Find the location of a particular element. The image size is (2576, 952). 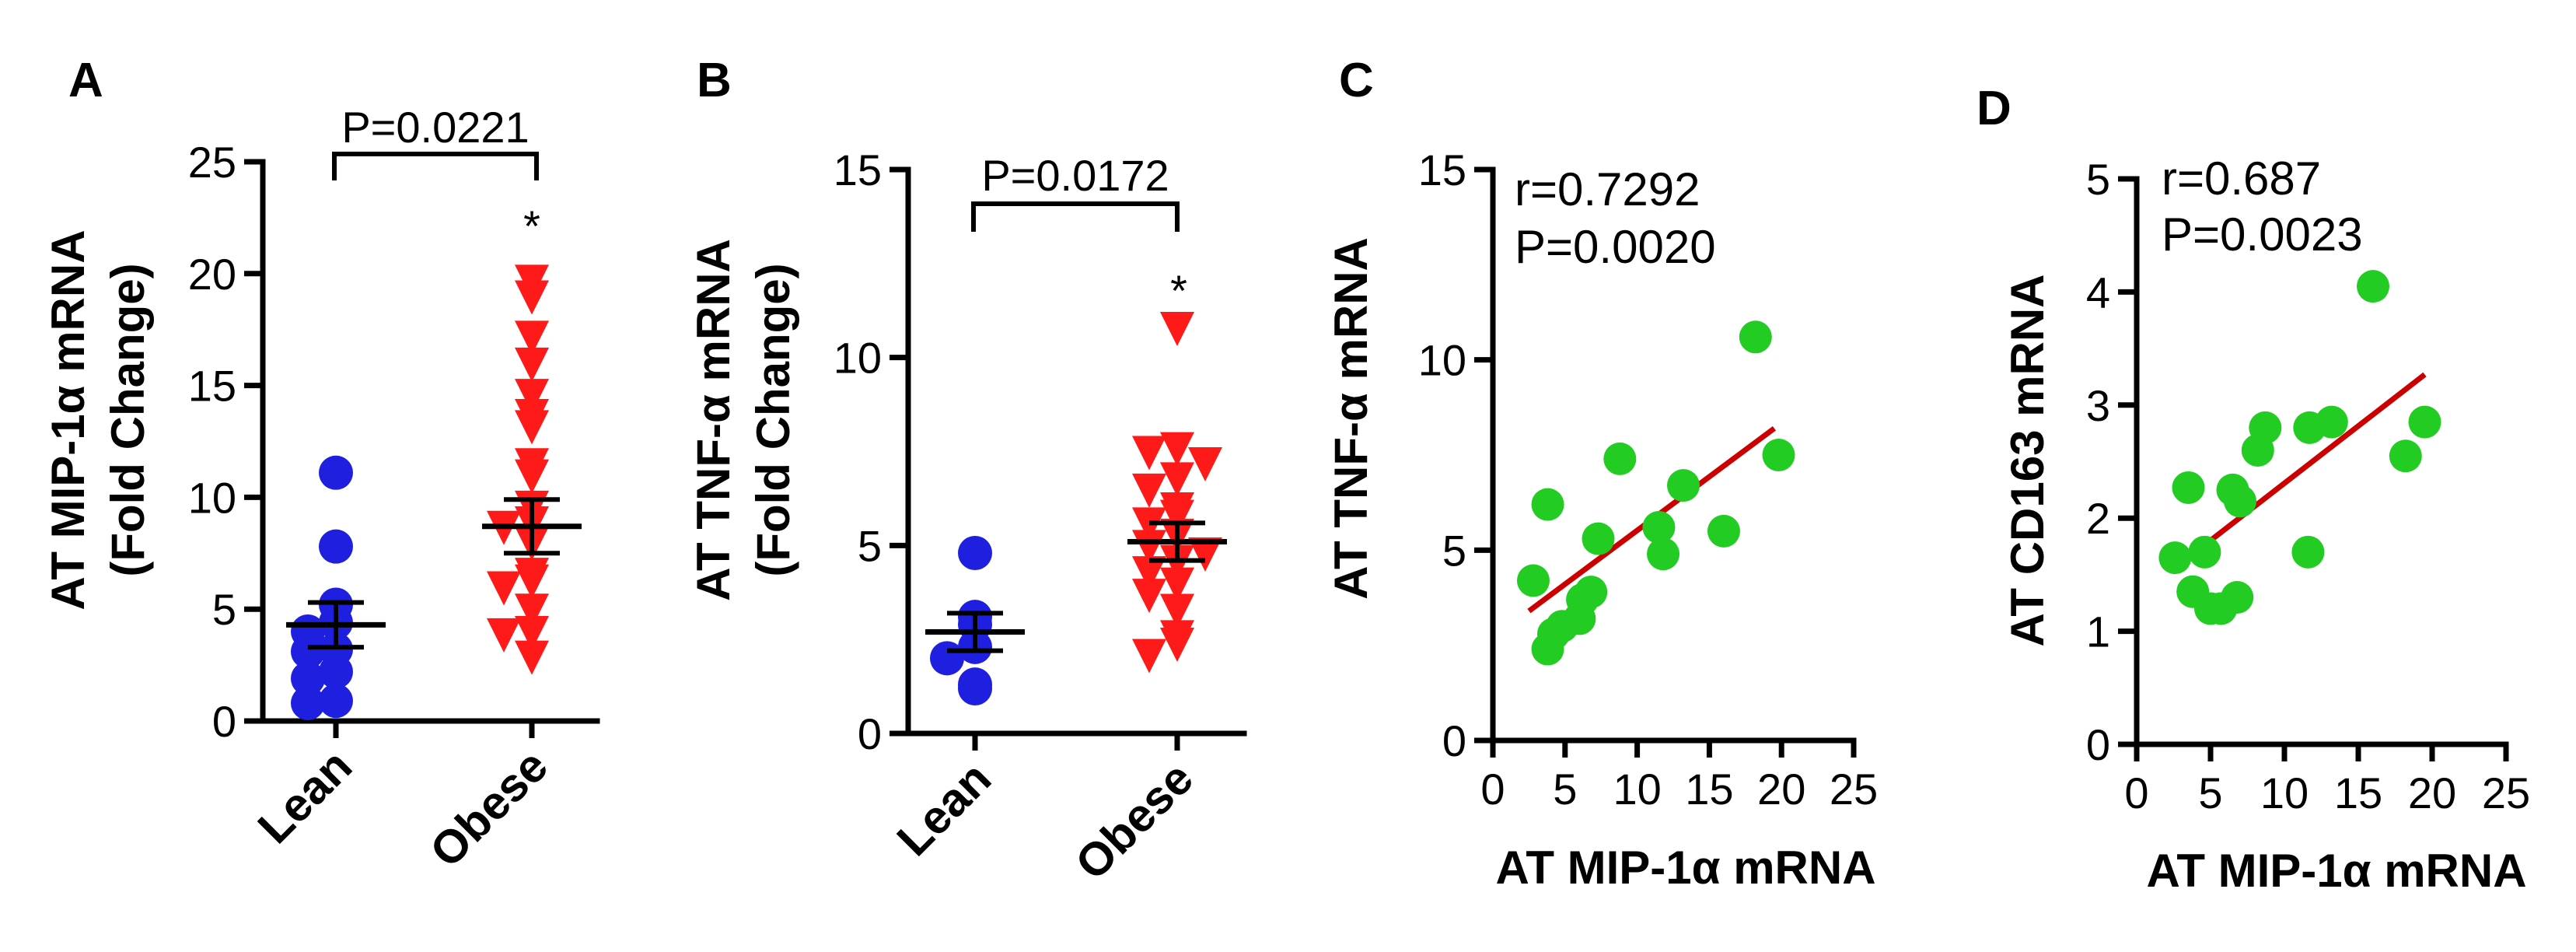

c-xtick-label: 0 is located at coordinates (1492, 790).